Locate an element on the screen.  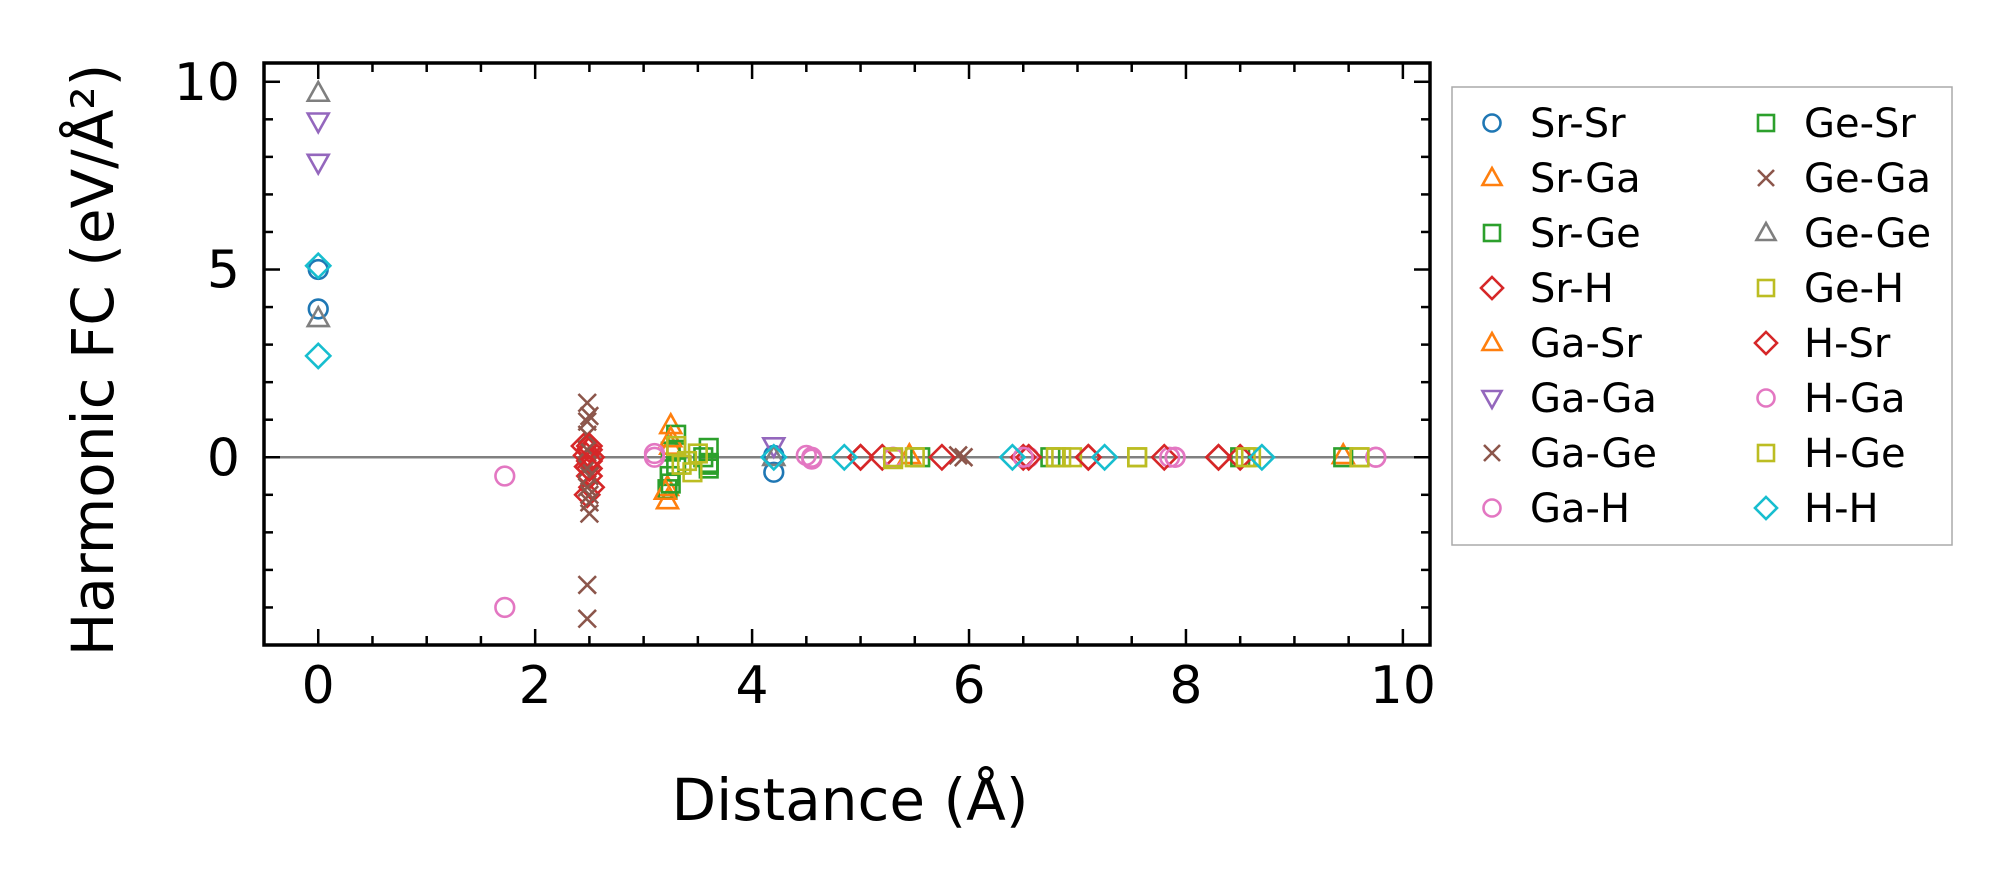
x-tick-label: 4 is located at coordinates (752, 686).